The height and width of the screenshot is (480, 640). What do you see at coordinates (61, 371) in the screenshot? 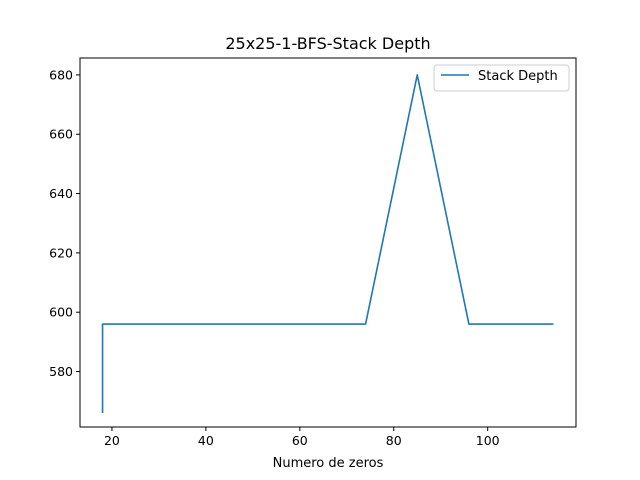
I see `y-tick-label: 580` at bounding box center [61, 371].